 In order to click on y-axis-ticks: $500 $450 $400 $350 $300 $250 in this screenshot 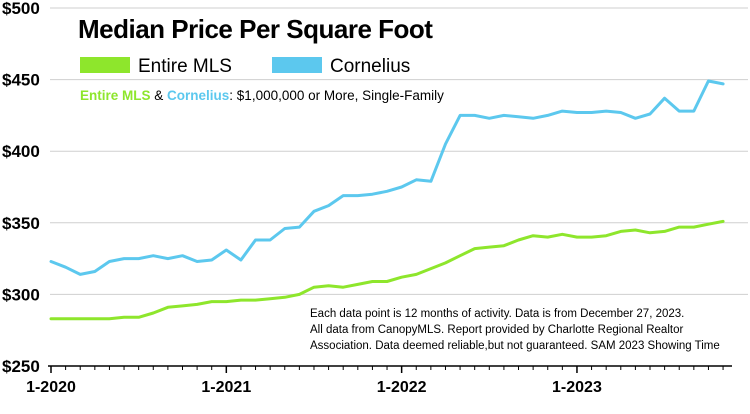, I will do `click(21, 188)`.